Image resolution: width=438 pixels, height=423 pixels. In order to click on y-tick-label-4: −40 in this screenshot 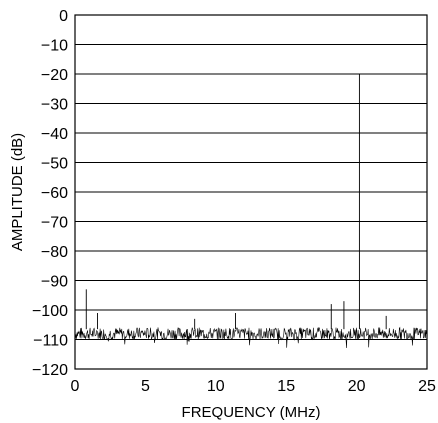, I will do `click(54, 134)`.